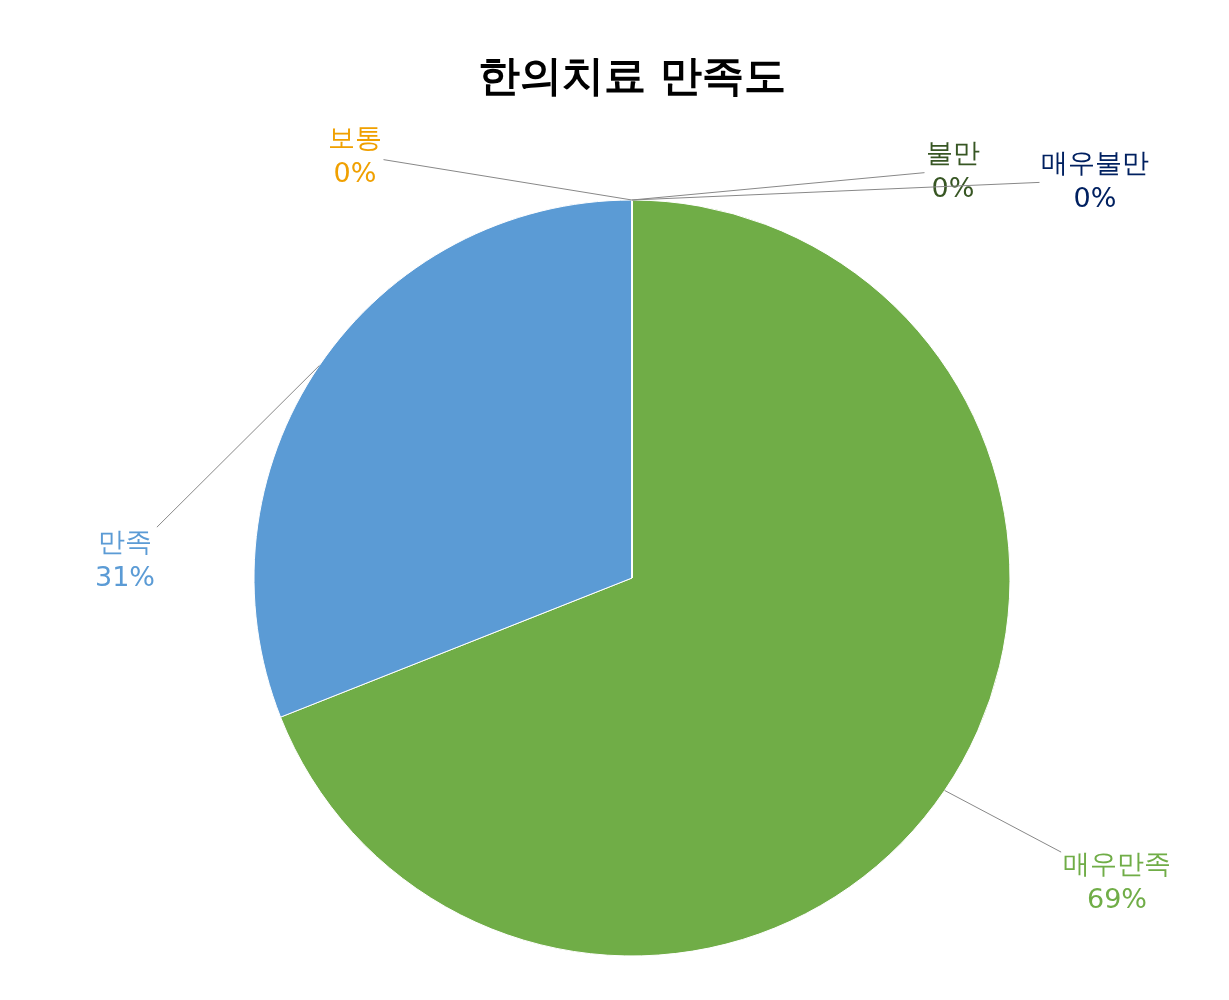  What do you see at coordinates (1095, 162) in the screenshot?
I see `category-label: 매우불만` at bounding box center [1095, 162].